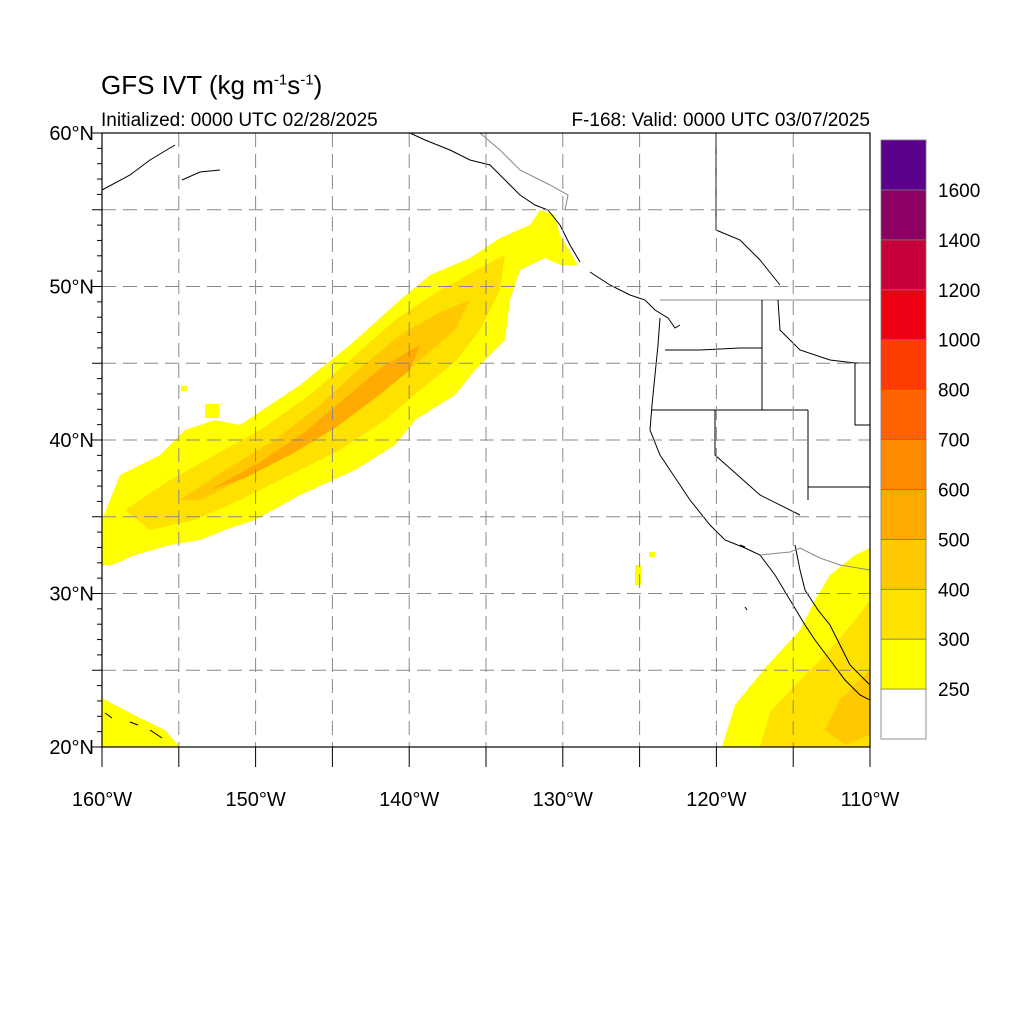 The height and width of the screenshot is (1024, 1024). What do you see at coordinates (255, 800) in the screenshot?
I see `lon-label: 150°W` at bounding box center [255, 800].